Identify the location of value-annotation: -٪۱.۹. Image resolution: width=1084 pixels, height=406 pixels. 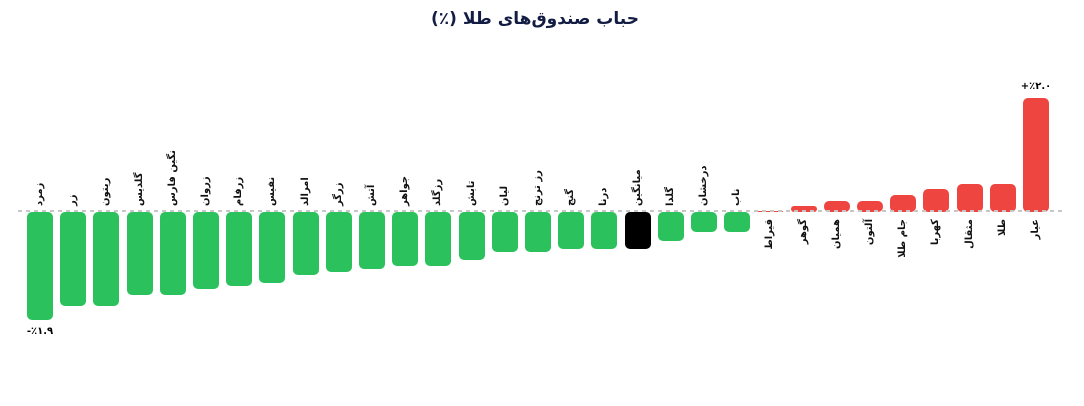
(40, 332).